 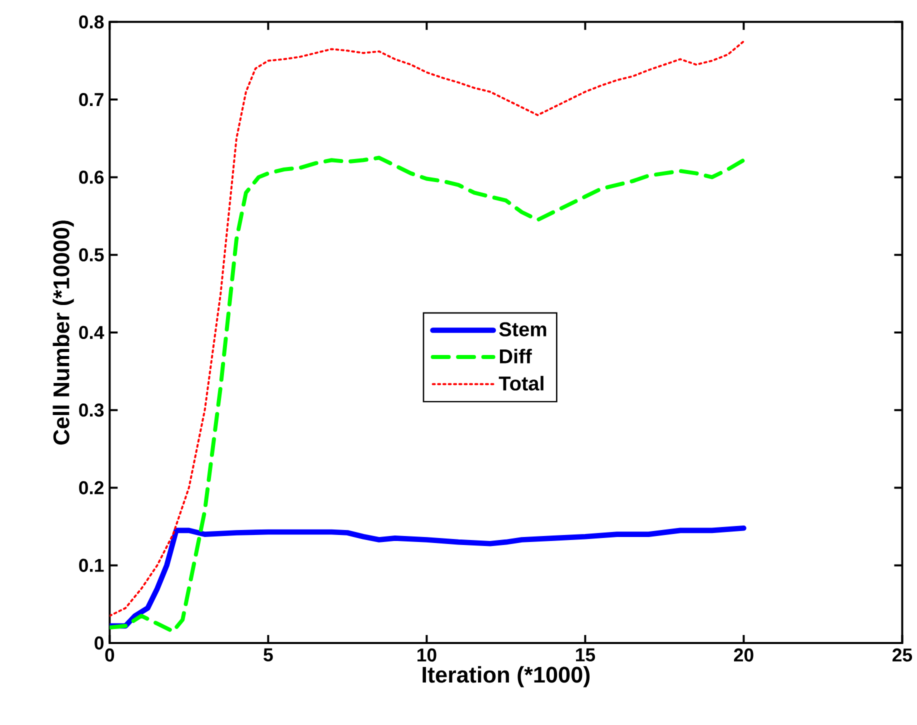 I want to click on x-axis-title: Iteration (*1000), so click(x=506, y=677).